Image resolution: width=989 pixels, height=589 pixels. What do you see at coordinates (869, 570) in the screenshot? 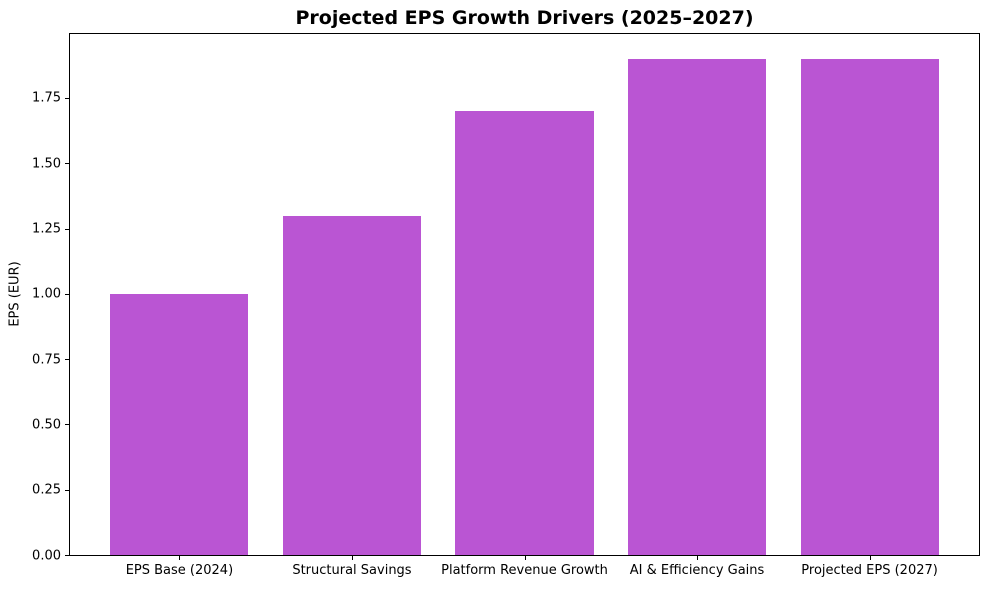
I see `x-category-label: Projected EPS (2027)` at bounding box center [869, 570].